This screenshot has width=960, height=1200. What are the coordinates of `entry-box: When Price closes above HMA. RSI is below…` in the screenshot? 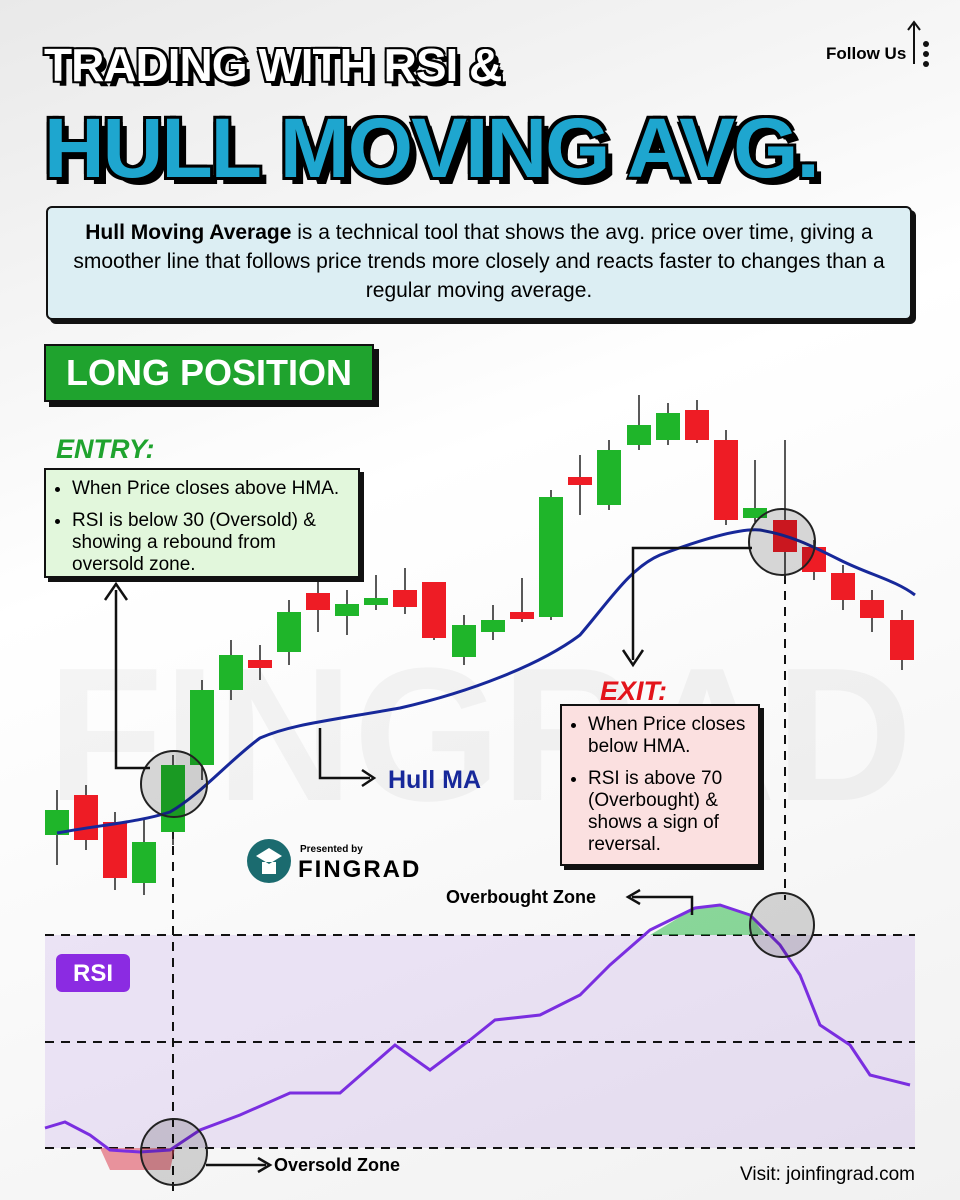 It's located at (202, 523).